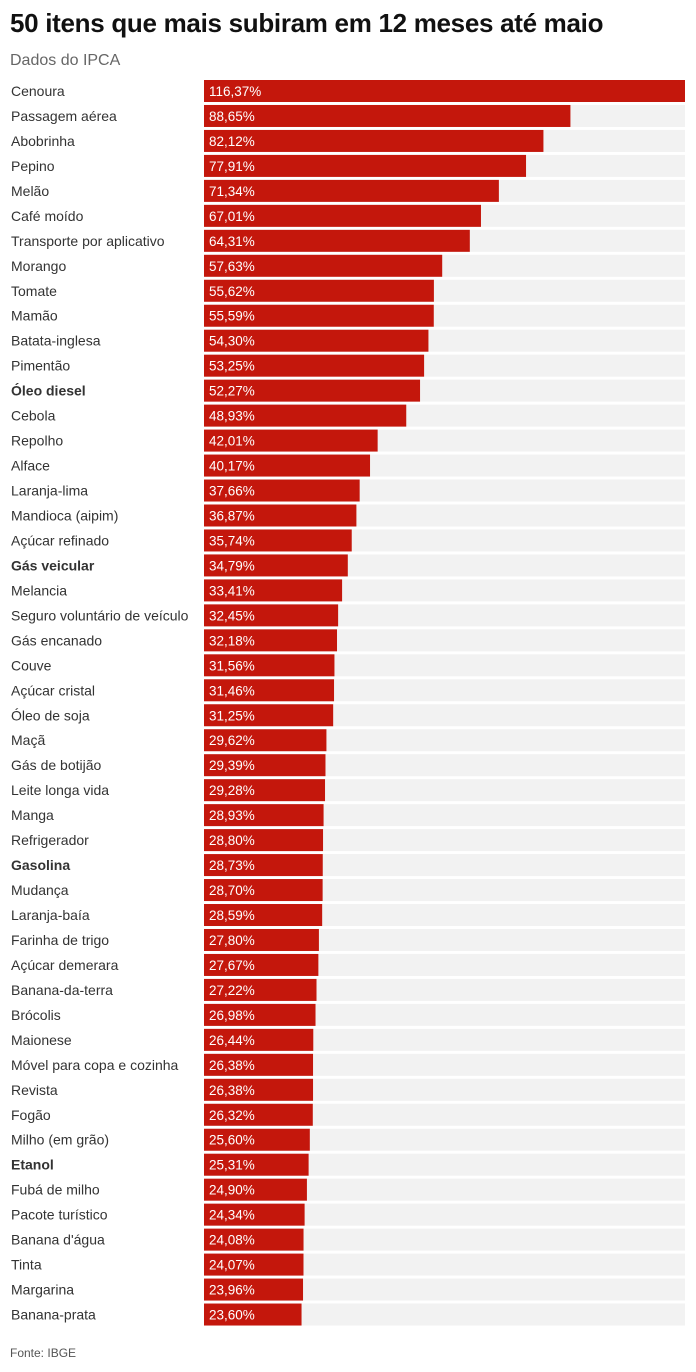 The width and height of the screenshot is (696, 1372). What do you see at coordinates (48, 390) in the screenshot?
I see `category-label: Óleo diesel` at bounding box center [48, 390].